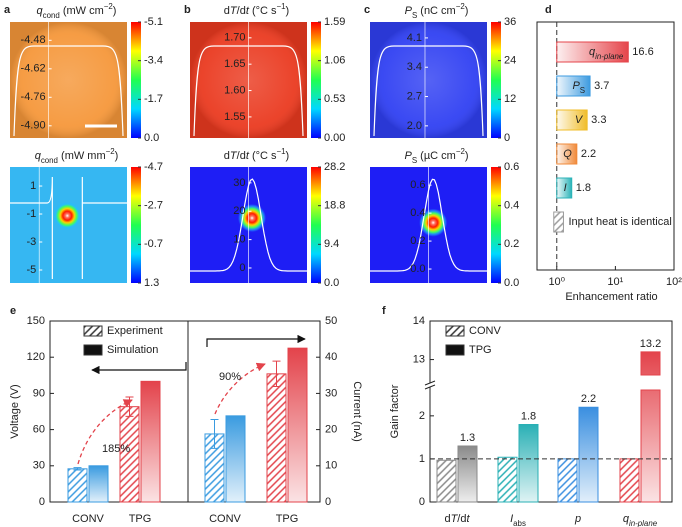 Image resolution: width=682 pixels, height=527 pixels. Describe the element at coordinates (33, 40) in the screenshot. I see `inner-tick-label: -4.48` at that location.